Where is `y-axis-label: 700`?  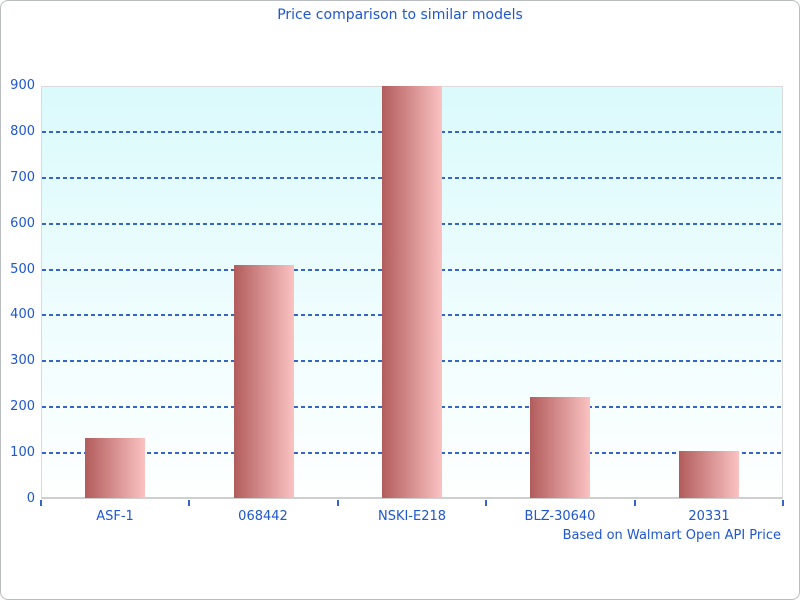 y-axis-label: 700 is located at coordinates (22, 177).